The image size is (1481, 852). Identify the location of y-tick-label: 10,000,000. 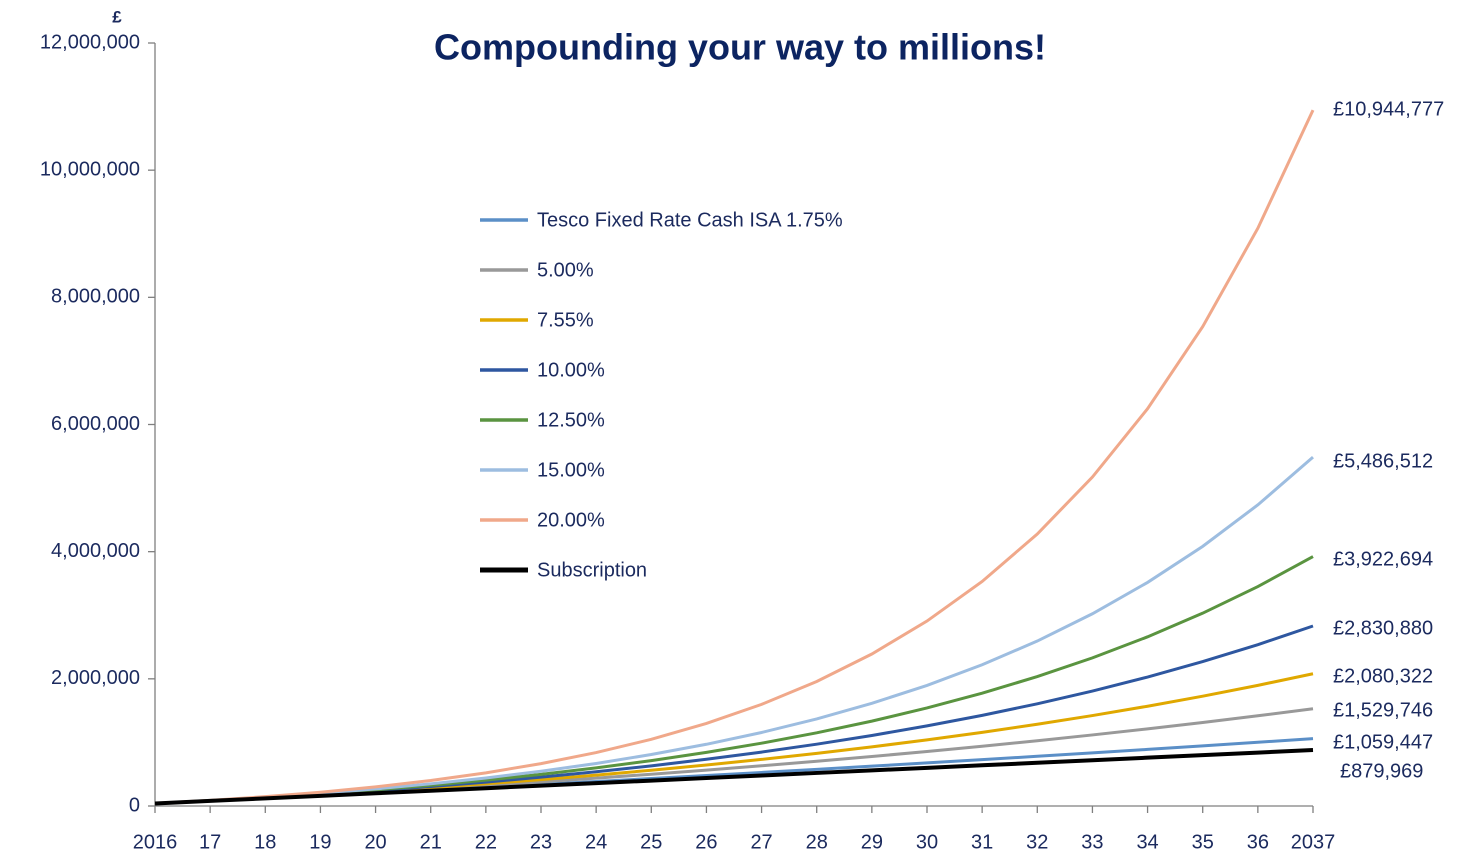
(90, 169).